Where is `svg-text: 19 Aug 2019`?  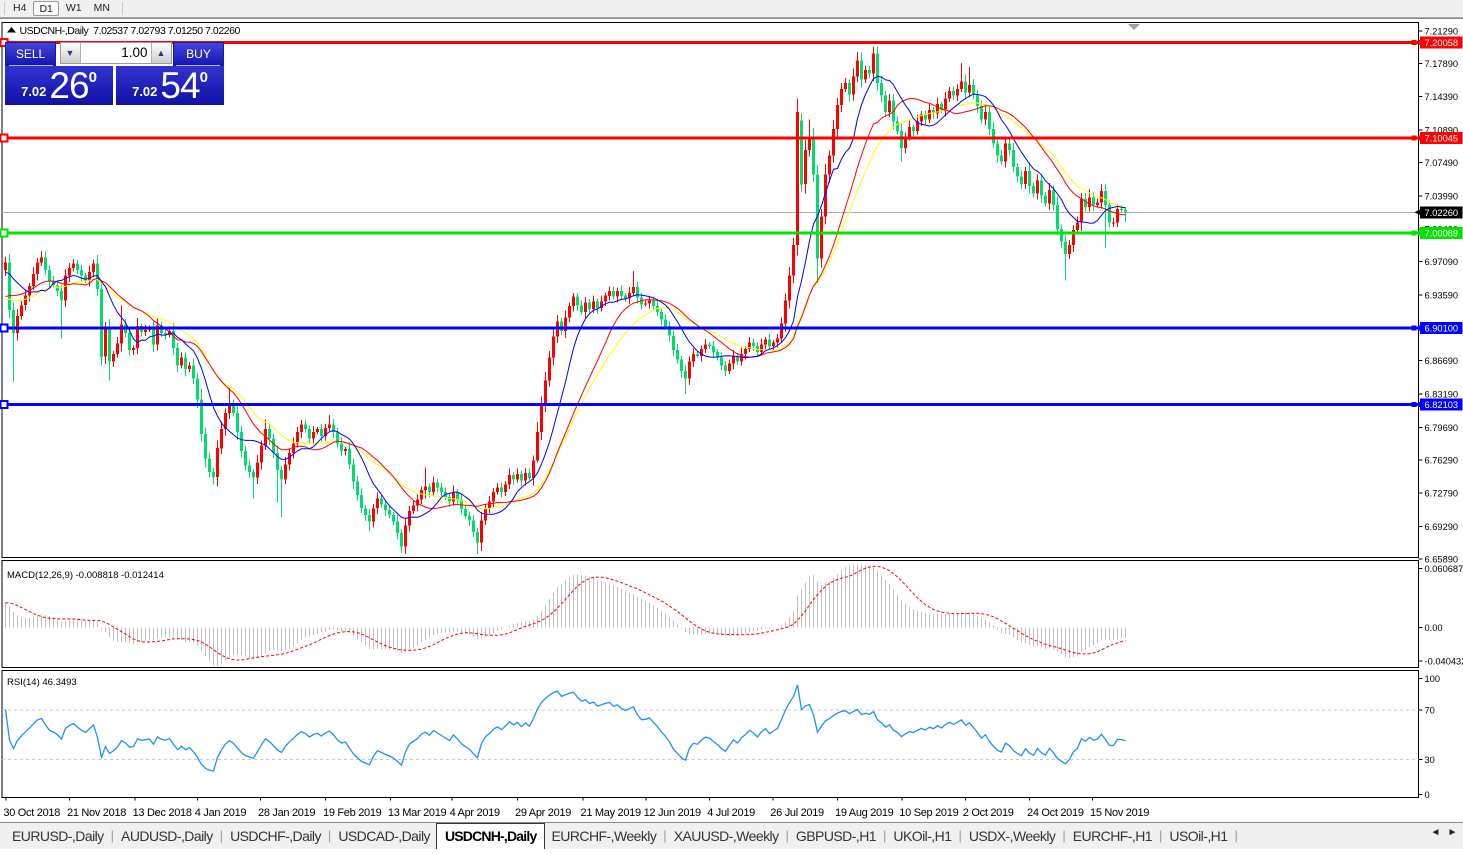 svg-text: 19 Aug 2019 is located at coordinates (864, 813).